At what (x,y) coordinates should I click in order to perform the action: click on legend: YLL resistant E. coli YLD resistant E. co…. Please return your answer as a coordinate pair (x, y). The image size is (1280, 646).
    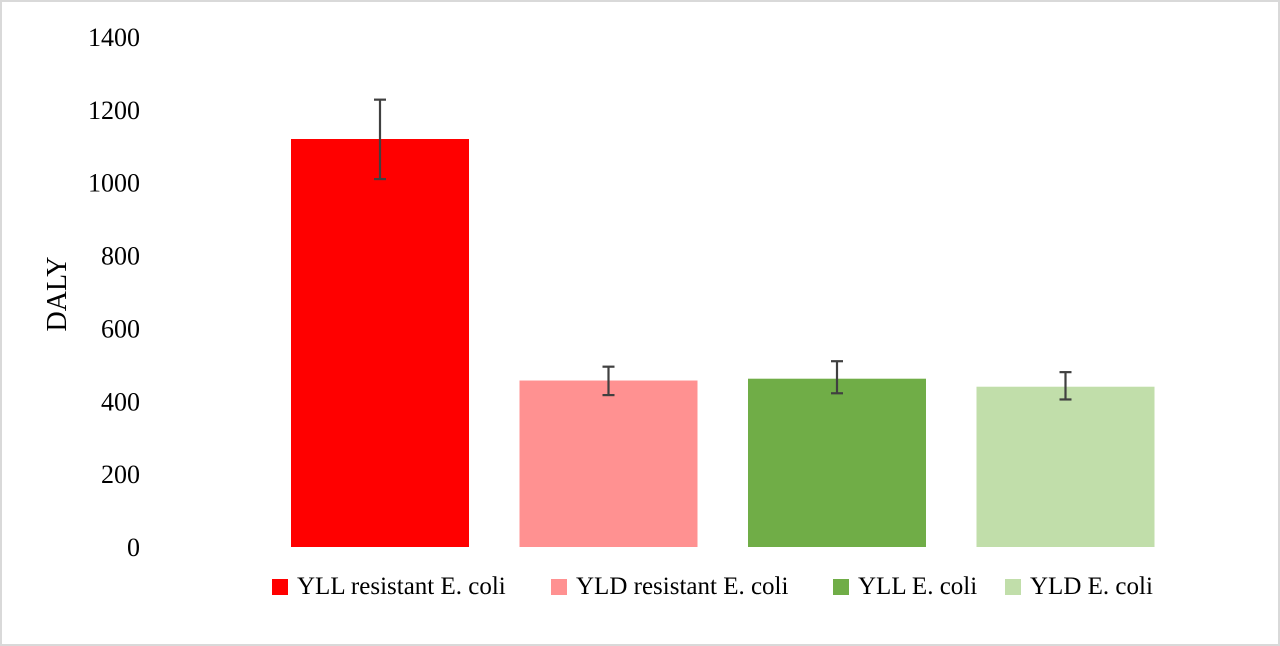
    Looking at the image, I should click on (712, 586).